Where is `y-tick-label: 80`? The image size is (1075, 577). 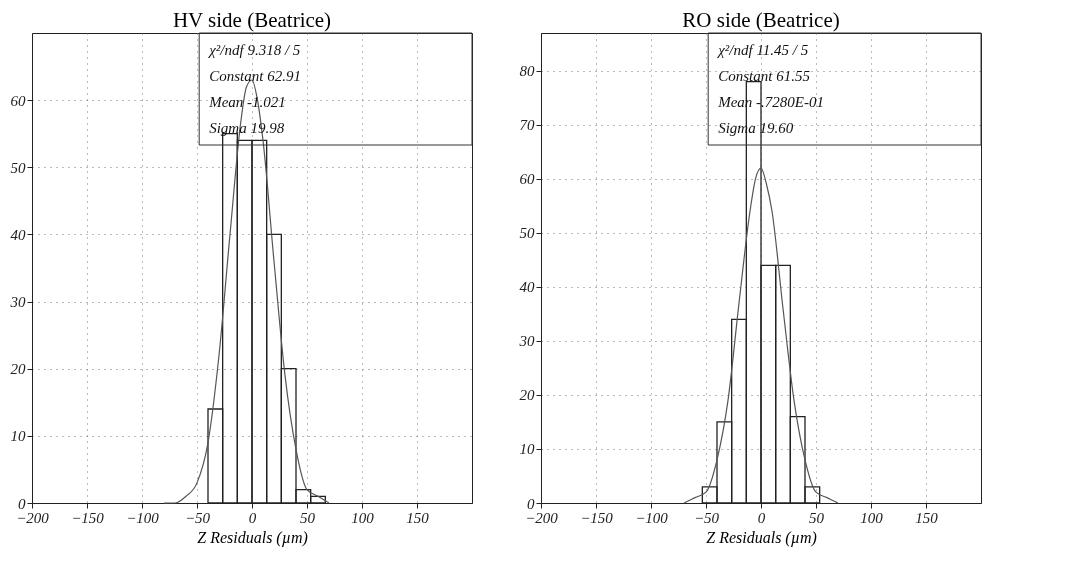
y-tick-label: 80 is located at coordinates (527, 71).